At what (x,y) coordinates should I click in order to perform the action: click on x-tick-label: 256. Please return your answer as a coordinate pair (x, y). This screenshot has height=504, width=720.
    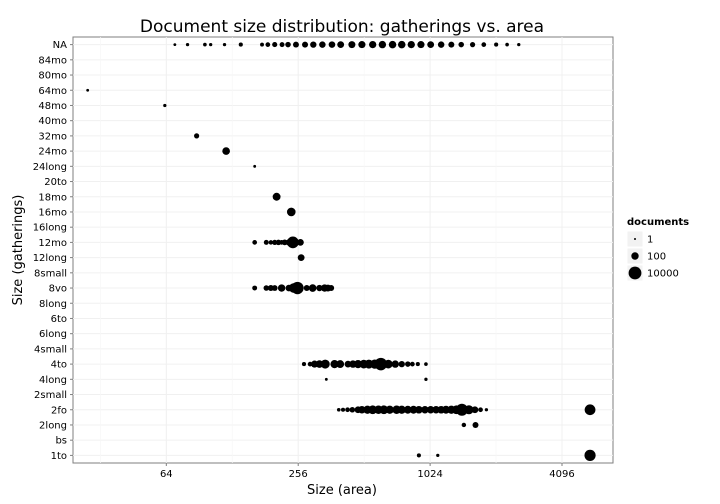
    Looking at the image, I should click on (298, 474).